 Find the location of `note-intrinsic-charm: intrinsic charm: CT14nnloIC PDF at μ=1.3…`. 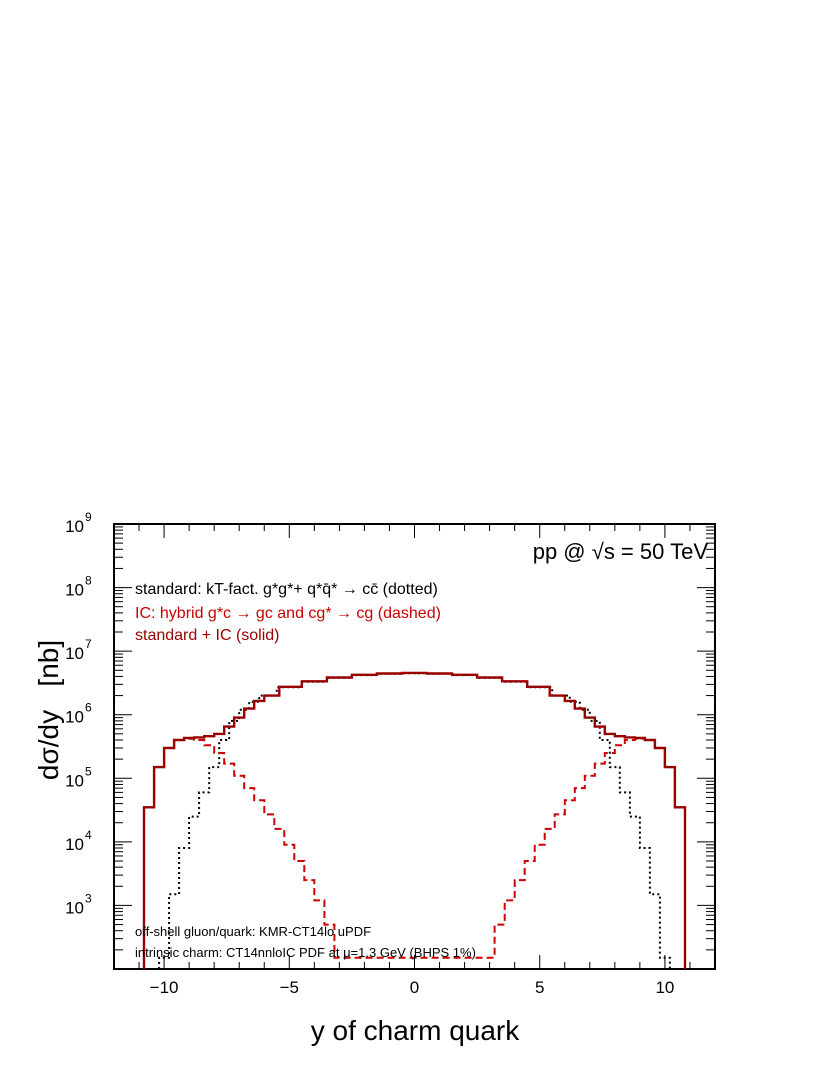

note-intrinsic-charm: intrinsic charm: CT14nnloIC PDF at μ=1.3… is located at coordinates (305, 952).